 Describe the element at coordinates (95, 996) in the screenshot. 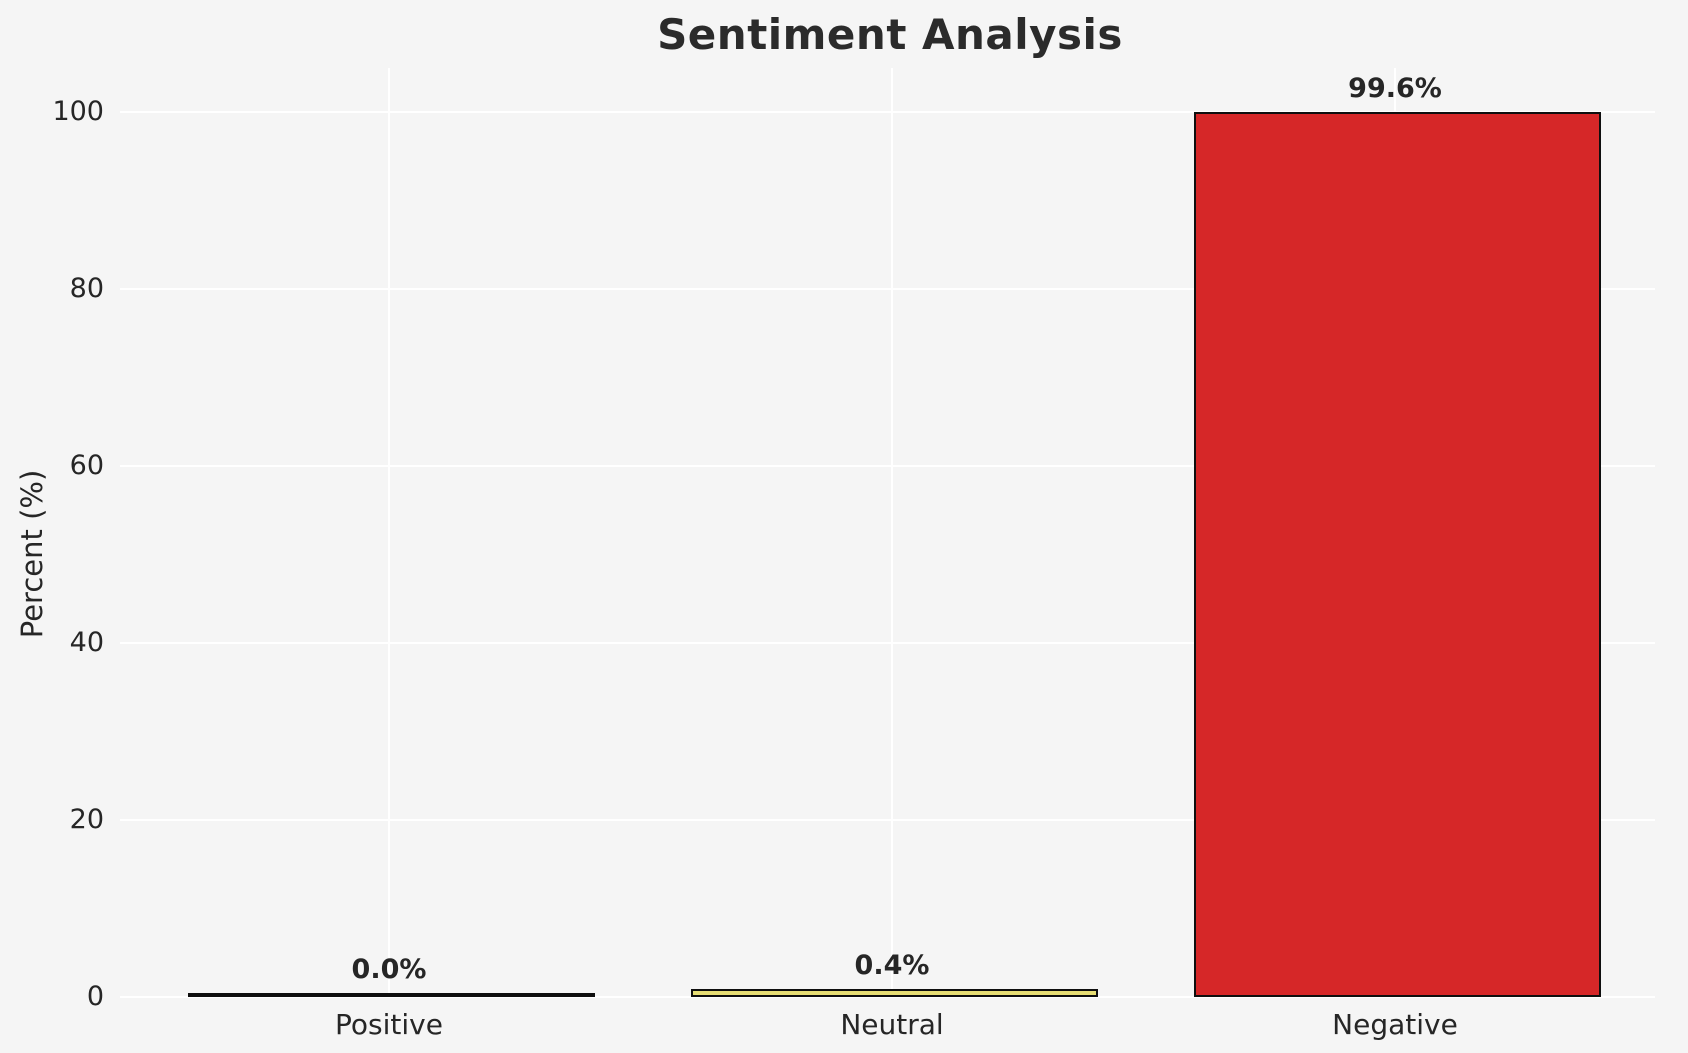

I see `y-tick-label: 0` at that location.